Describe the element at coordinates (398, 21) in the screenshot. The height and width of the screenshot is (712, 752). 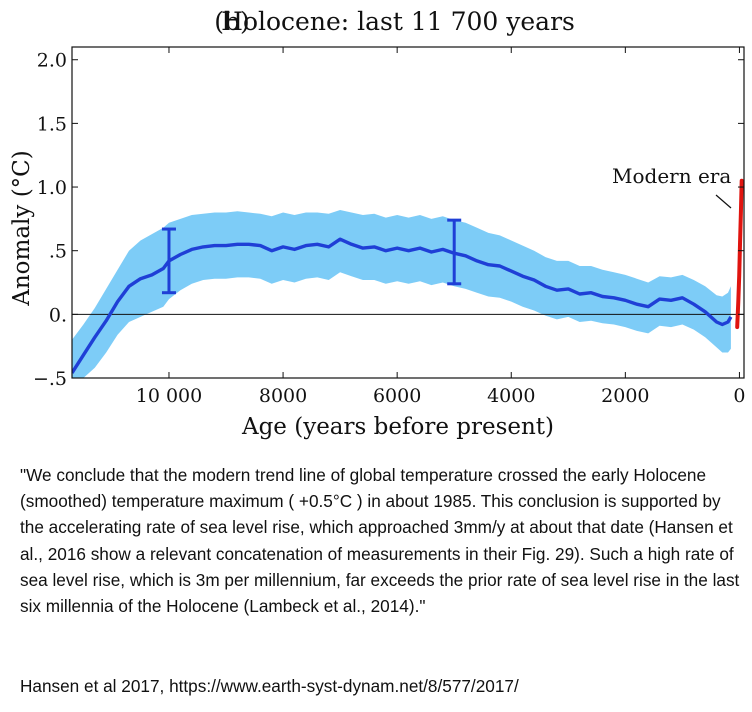
I see `chart-title: Holocene: last 11 700 years` at that location.